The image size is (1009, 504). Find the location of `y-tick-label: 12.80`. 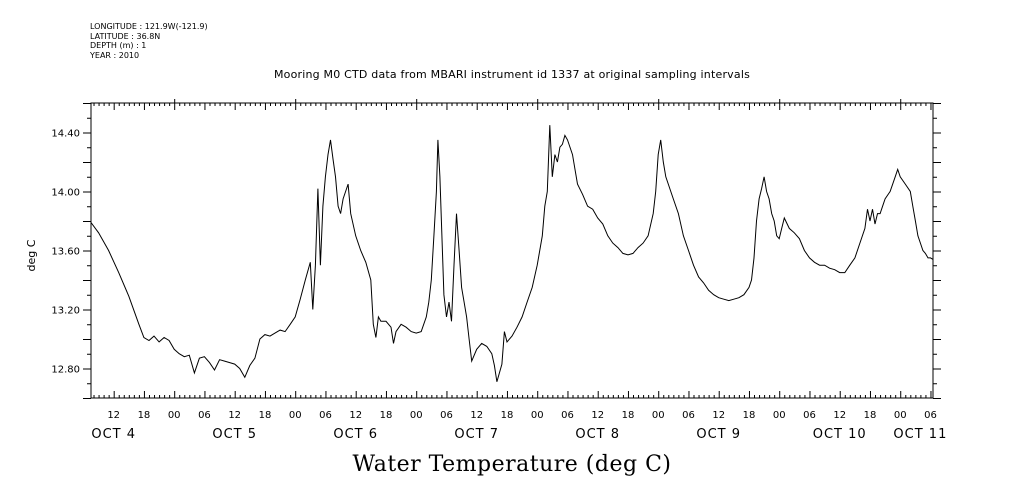

y-tick-label: 12.80 is located at coordinates (65, 370).